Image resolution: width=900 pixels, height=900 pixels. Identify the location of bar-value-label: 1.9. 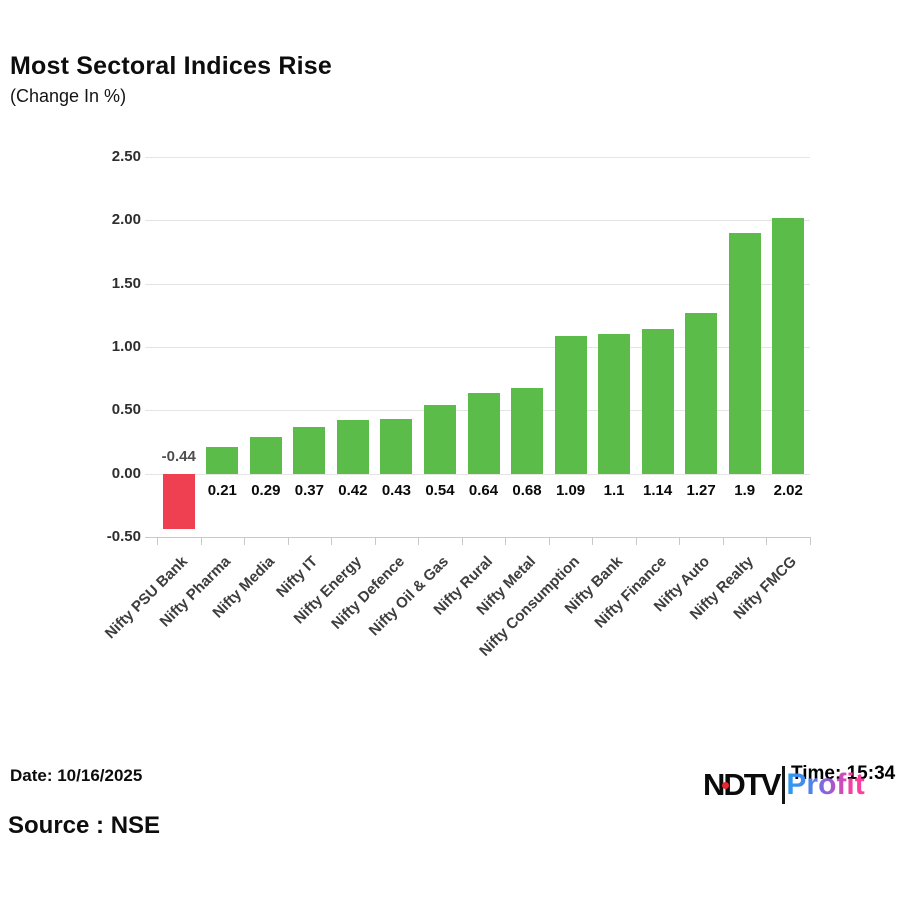
(745, 490).